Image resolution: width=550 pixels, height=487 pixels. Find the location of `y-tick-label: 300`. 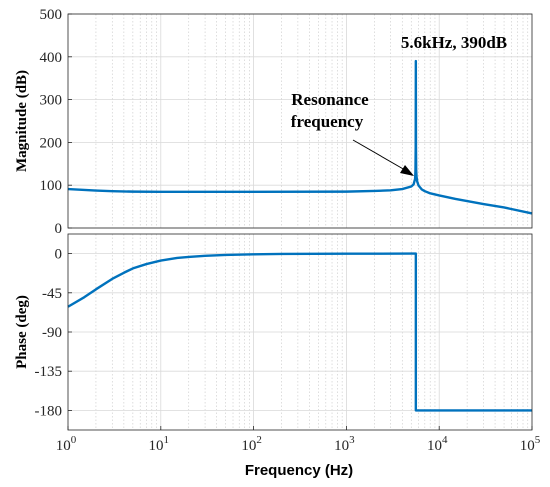

y-tick-label: 300 is located at coordinates (51, 101).